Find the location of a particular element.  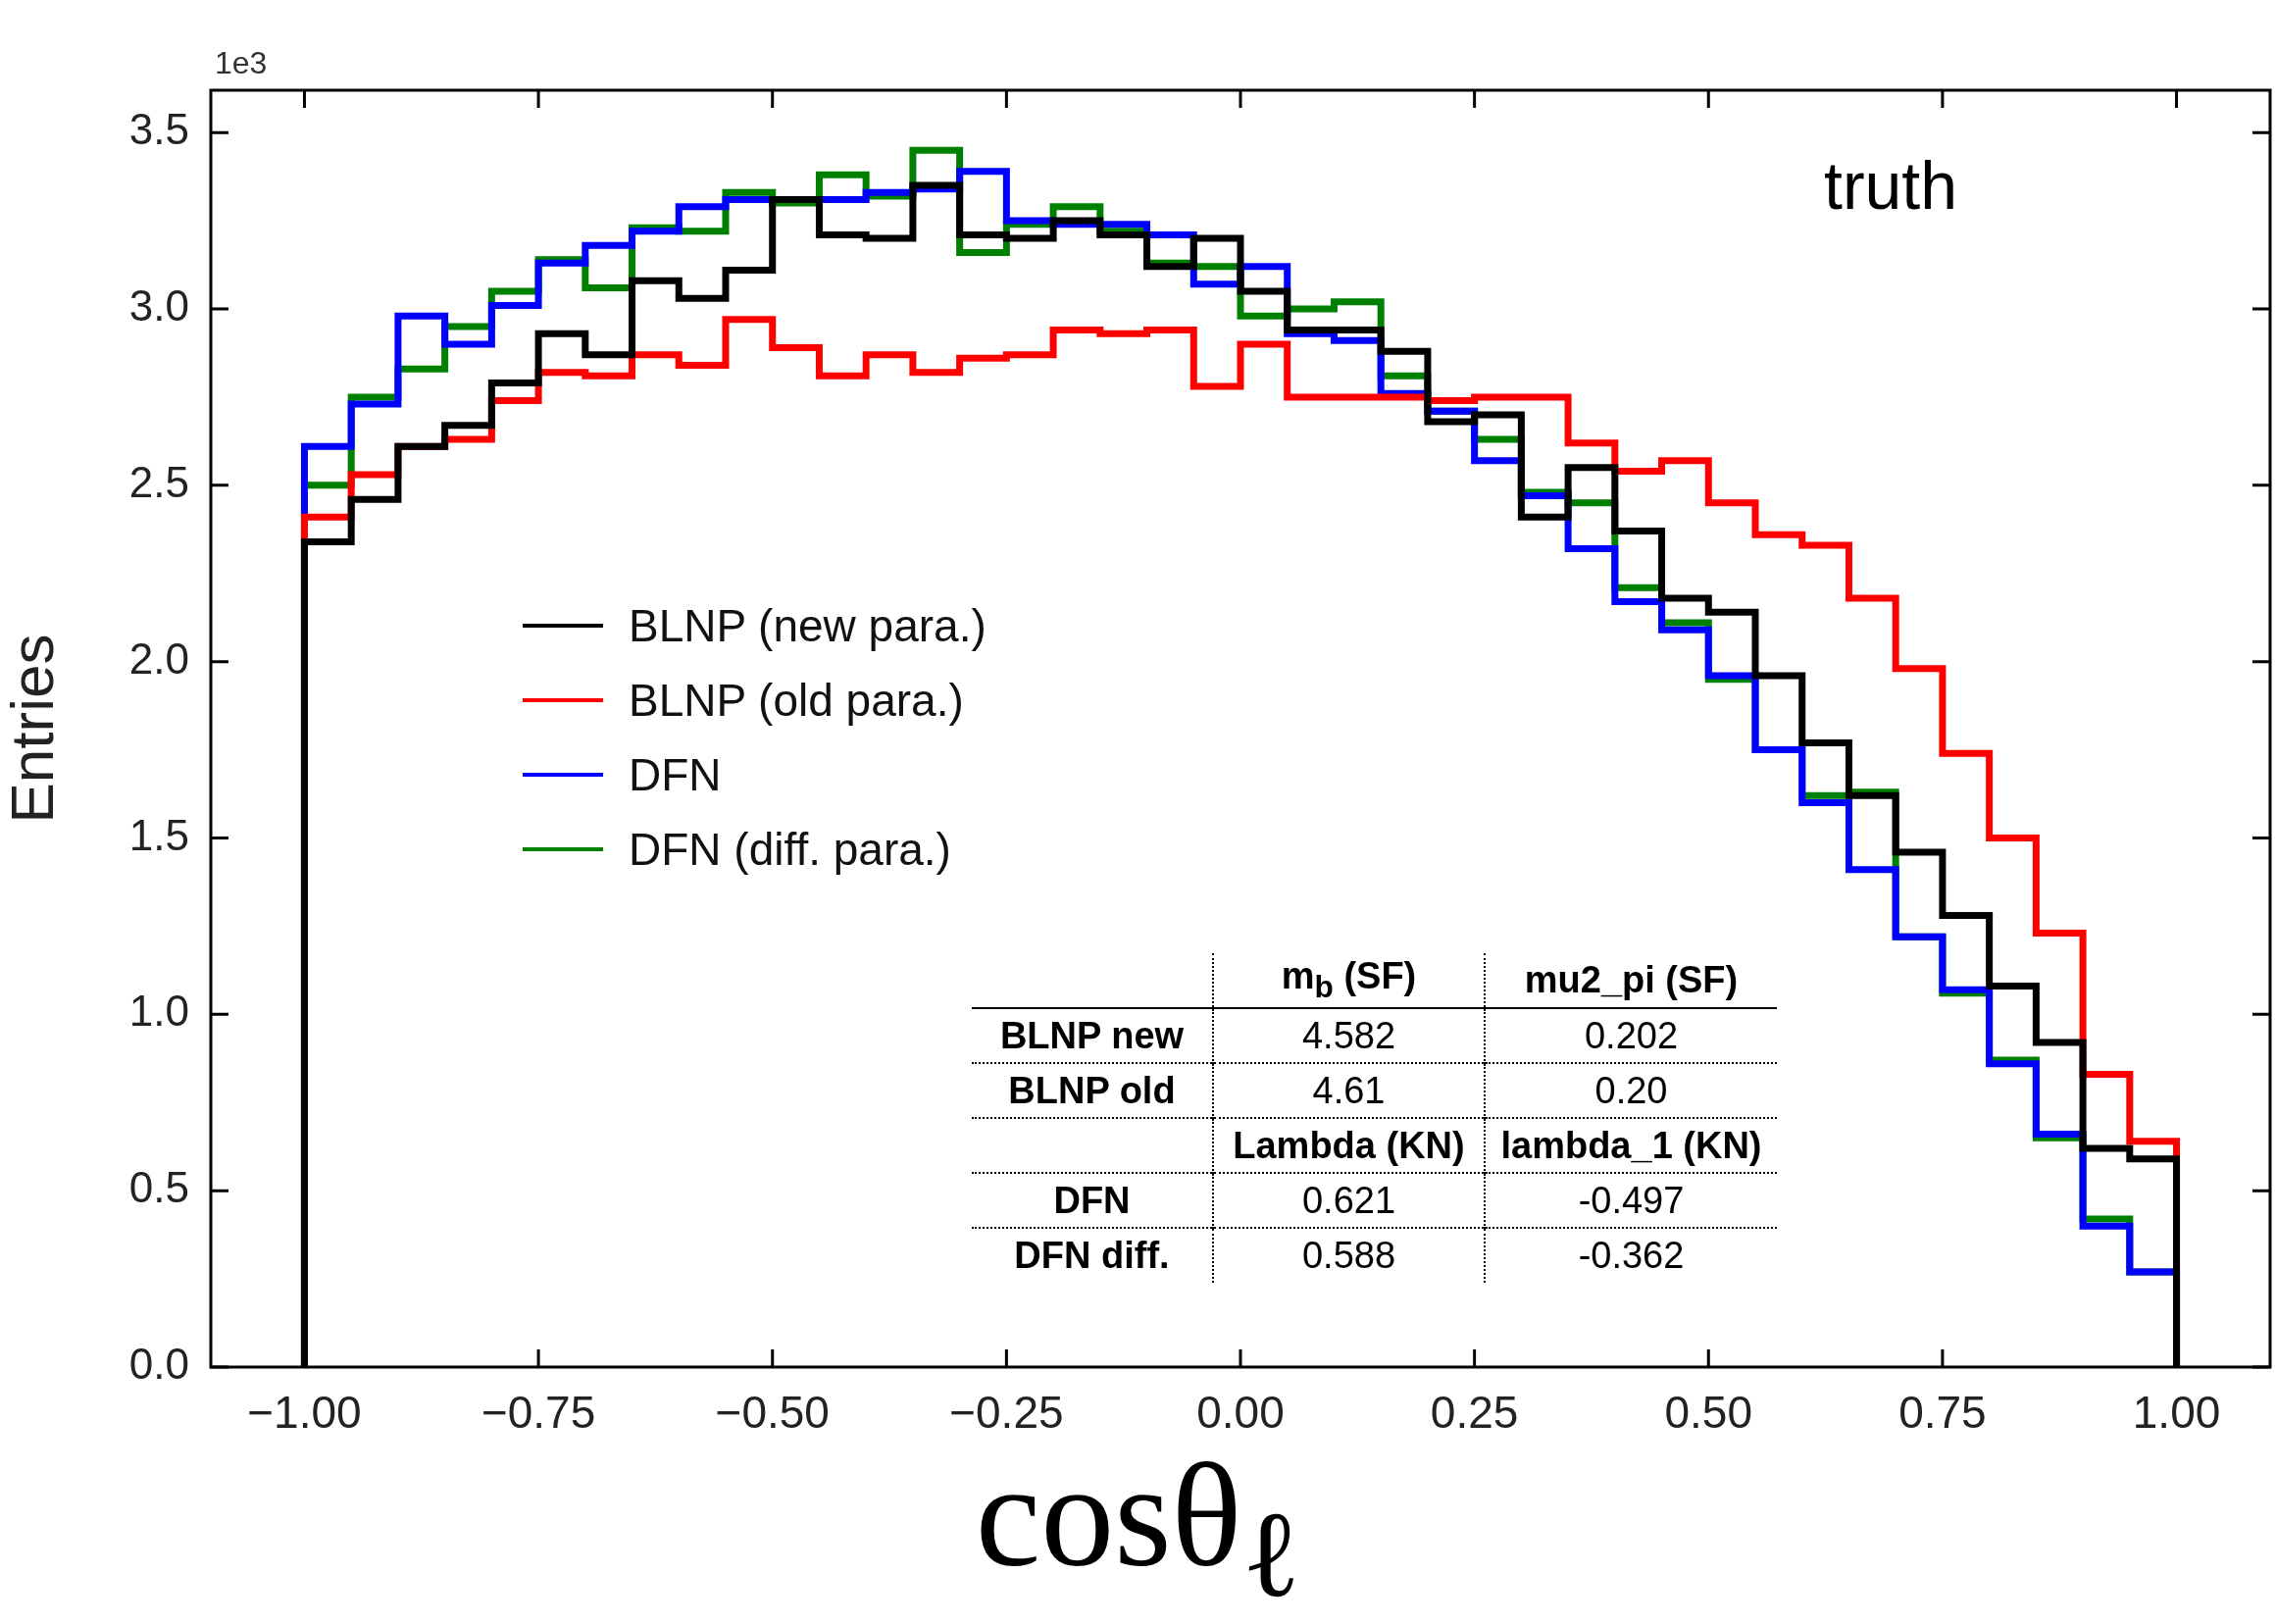

annotation: DFN diff. is located at coordinates (1092, 1256).